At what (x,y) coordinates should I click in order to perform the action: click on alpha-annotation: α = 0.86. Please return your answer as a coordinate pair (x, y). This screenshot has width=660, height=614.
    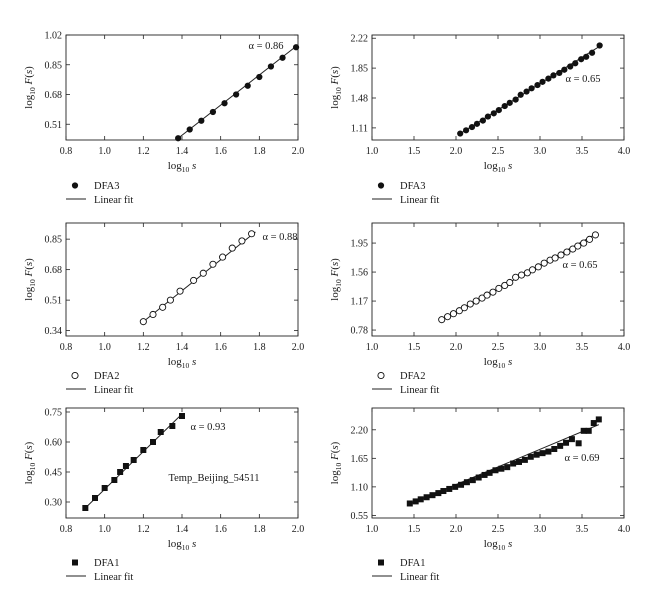
    Looking at the image, I should click on (265, 46).